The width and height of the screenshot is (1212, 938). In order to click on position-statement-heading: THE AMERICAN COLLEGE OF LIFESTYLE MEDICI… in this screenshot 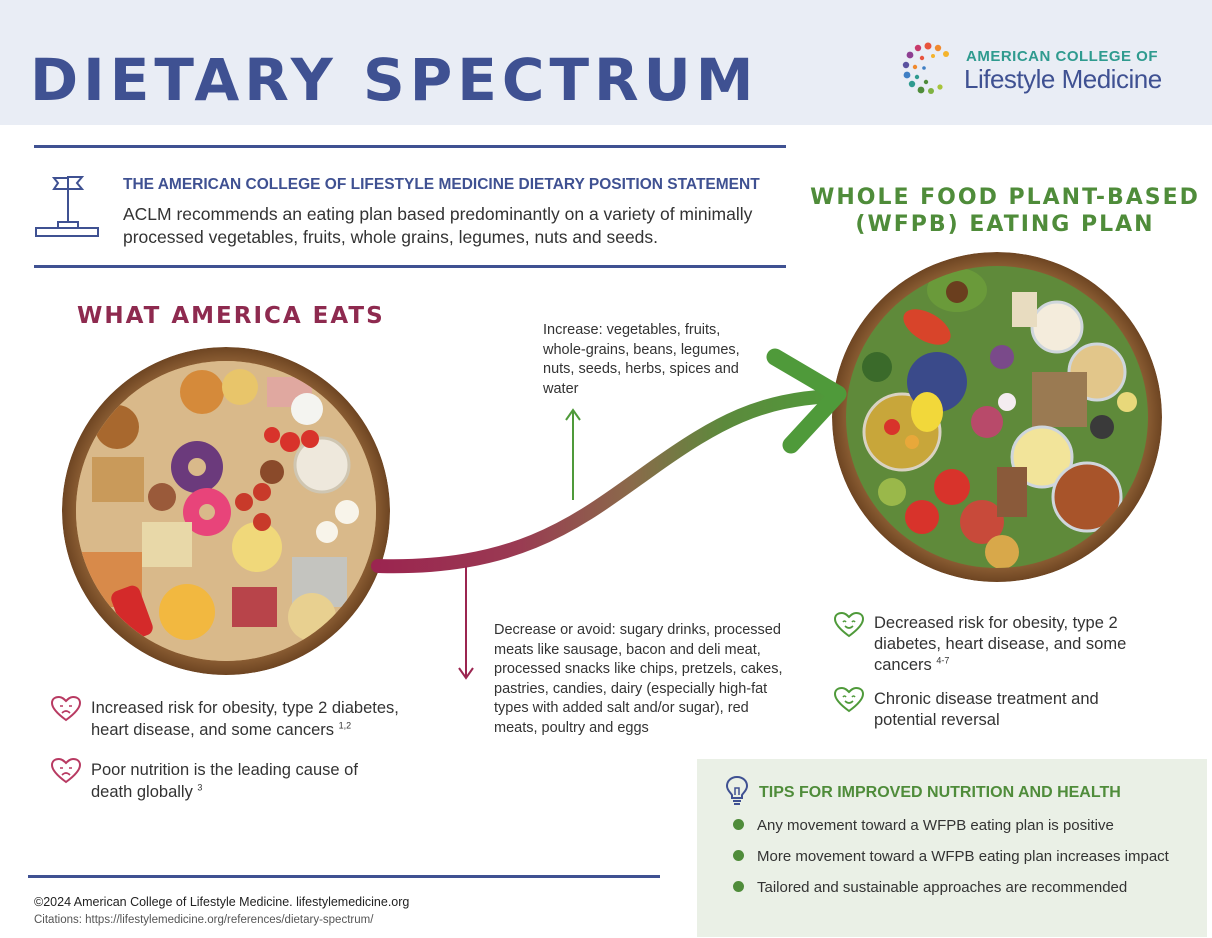, I will do `click(441, 184)`.